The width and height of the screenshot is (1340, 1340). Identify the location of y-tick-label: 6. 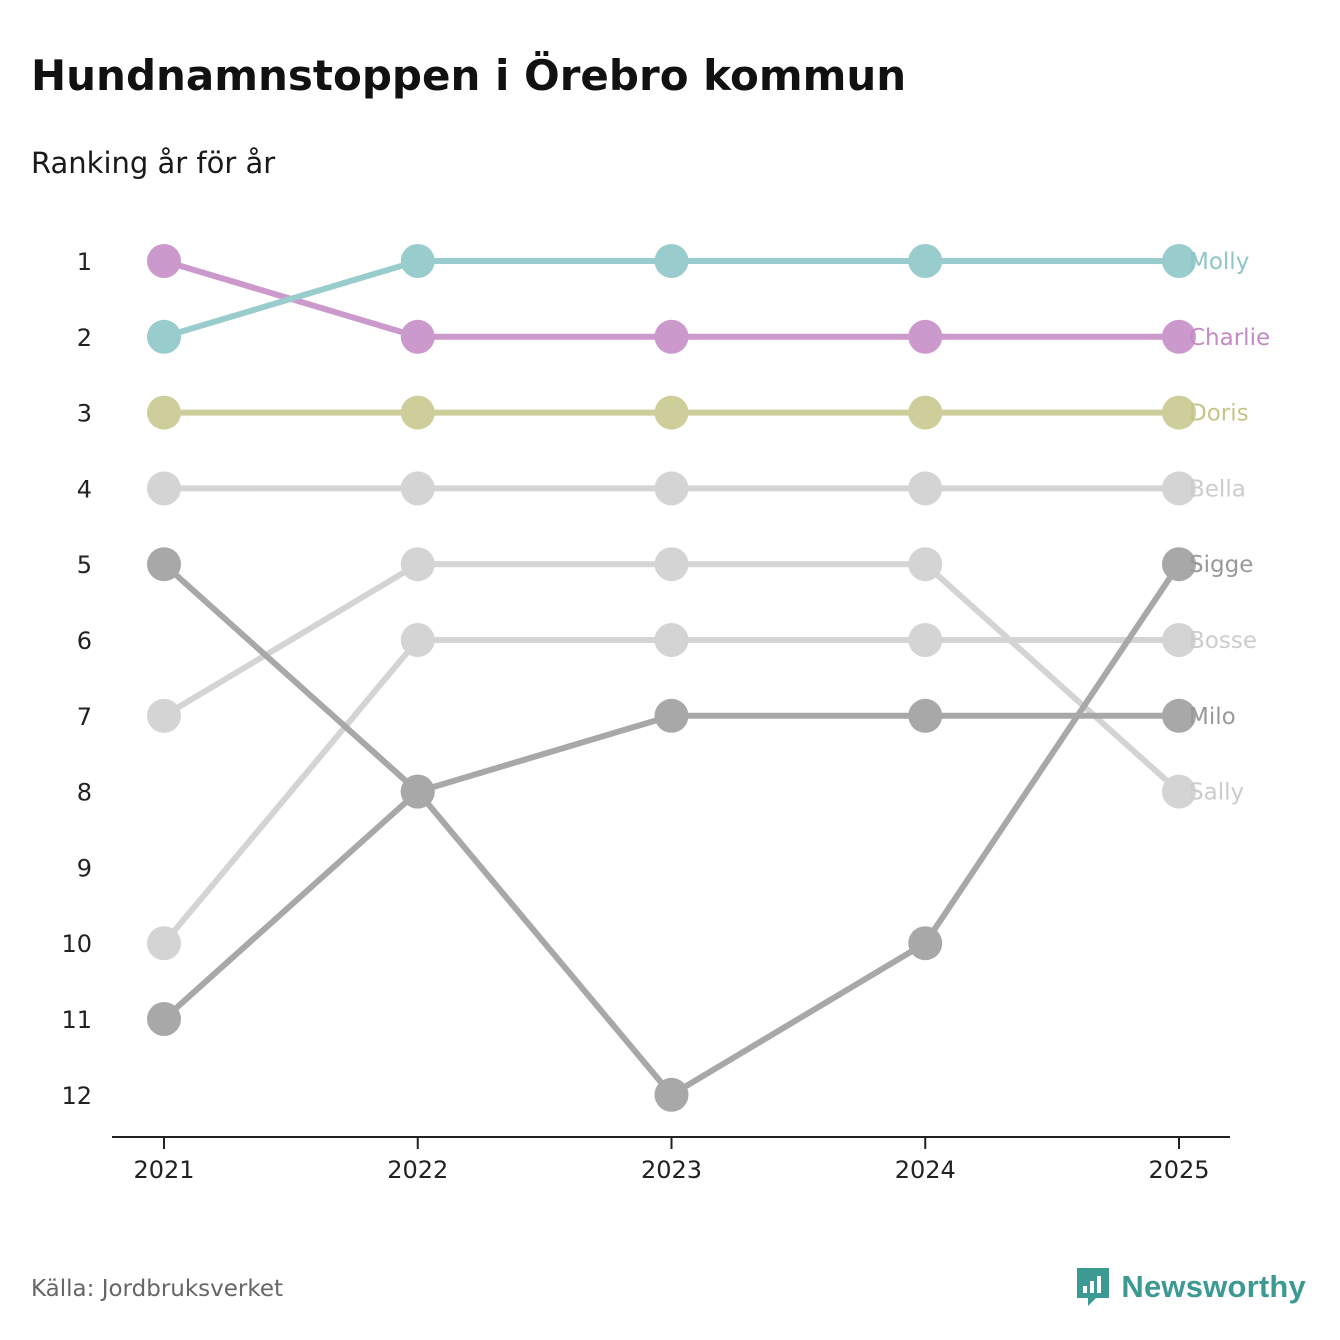
(84, 641).